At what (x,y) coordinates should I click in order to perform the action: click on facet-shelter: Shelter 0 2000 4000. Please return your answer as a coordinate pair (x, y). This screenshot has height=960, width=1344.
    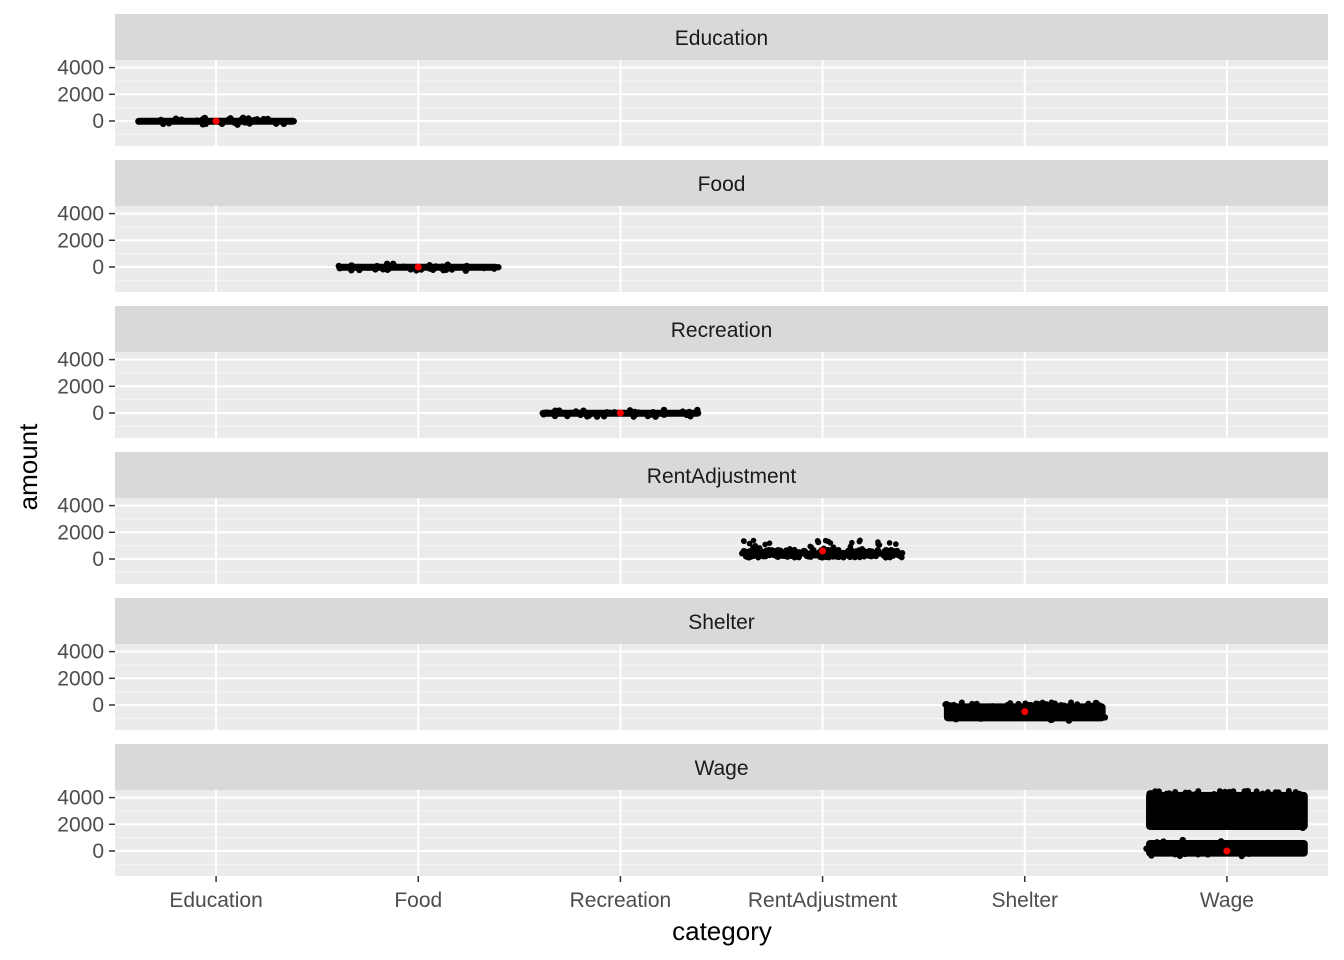
    Looking at the image, I should click on (692, 664).